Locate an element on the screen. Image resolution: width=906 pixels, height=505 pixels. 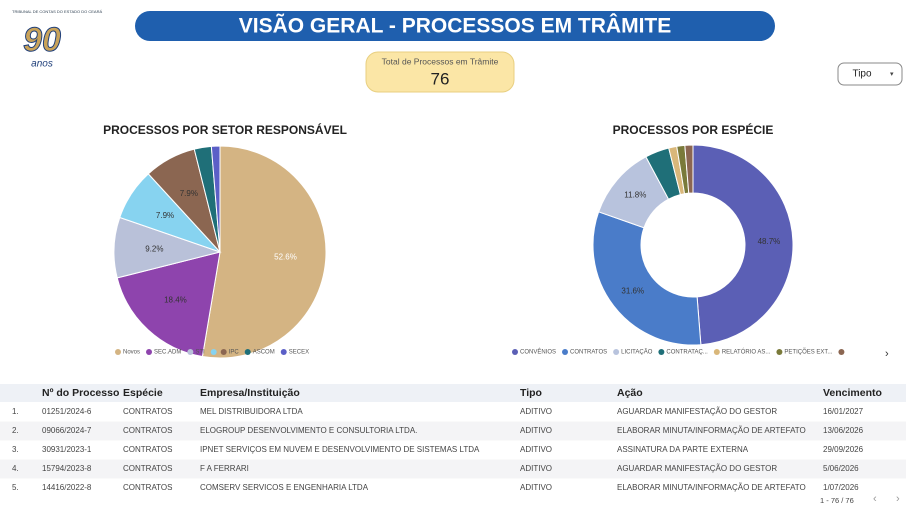
legend-label: CONVÊNIOS is located at coordinates (538, 352).